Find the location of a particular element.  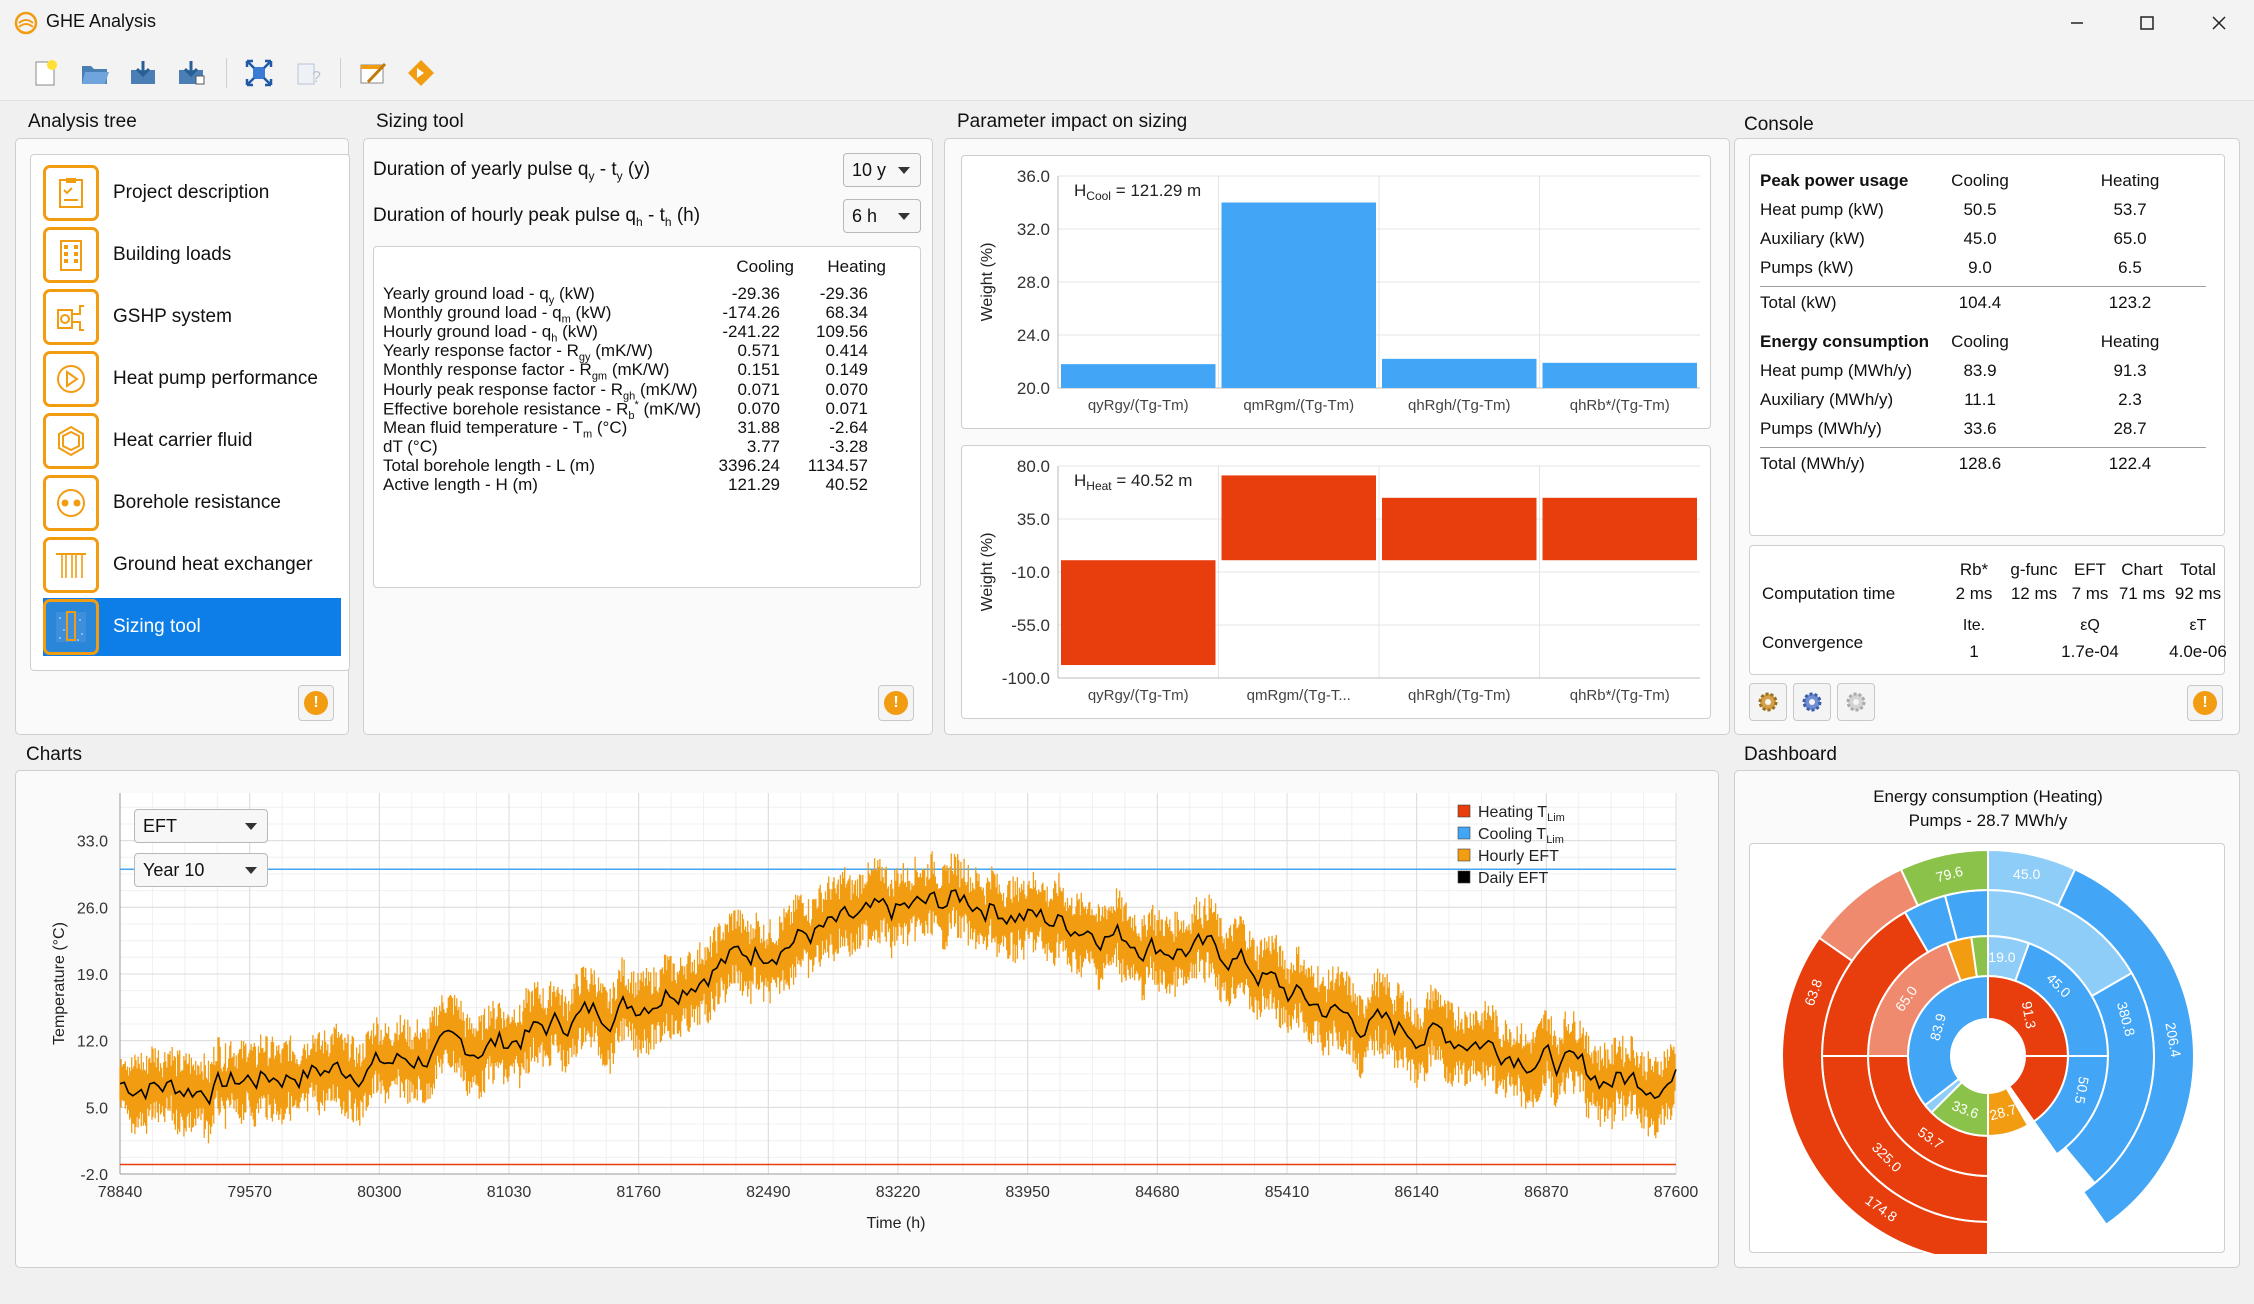

help-button: ? is located at coordinates (309, 73).